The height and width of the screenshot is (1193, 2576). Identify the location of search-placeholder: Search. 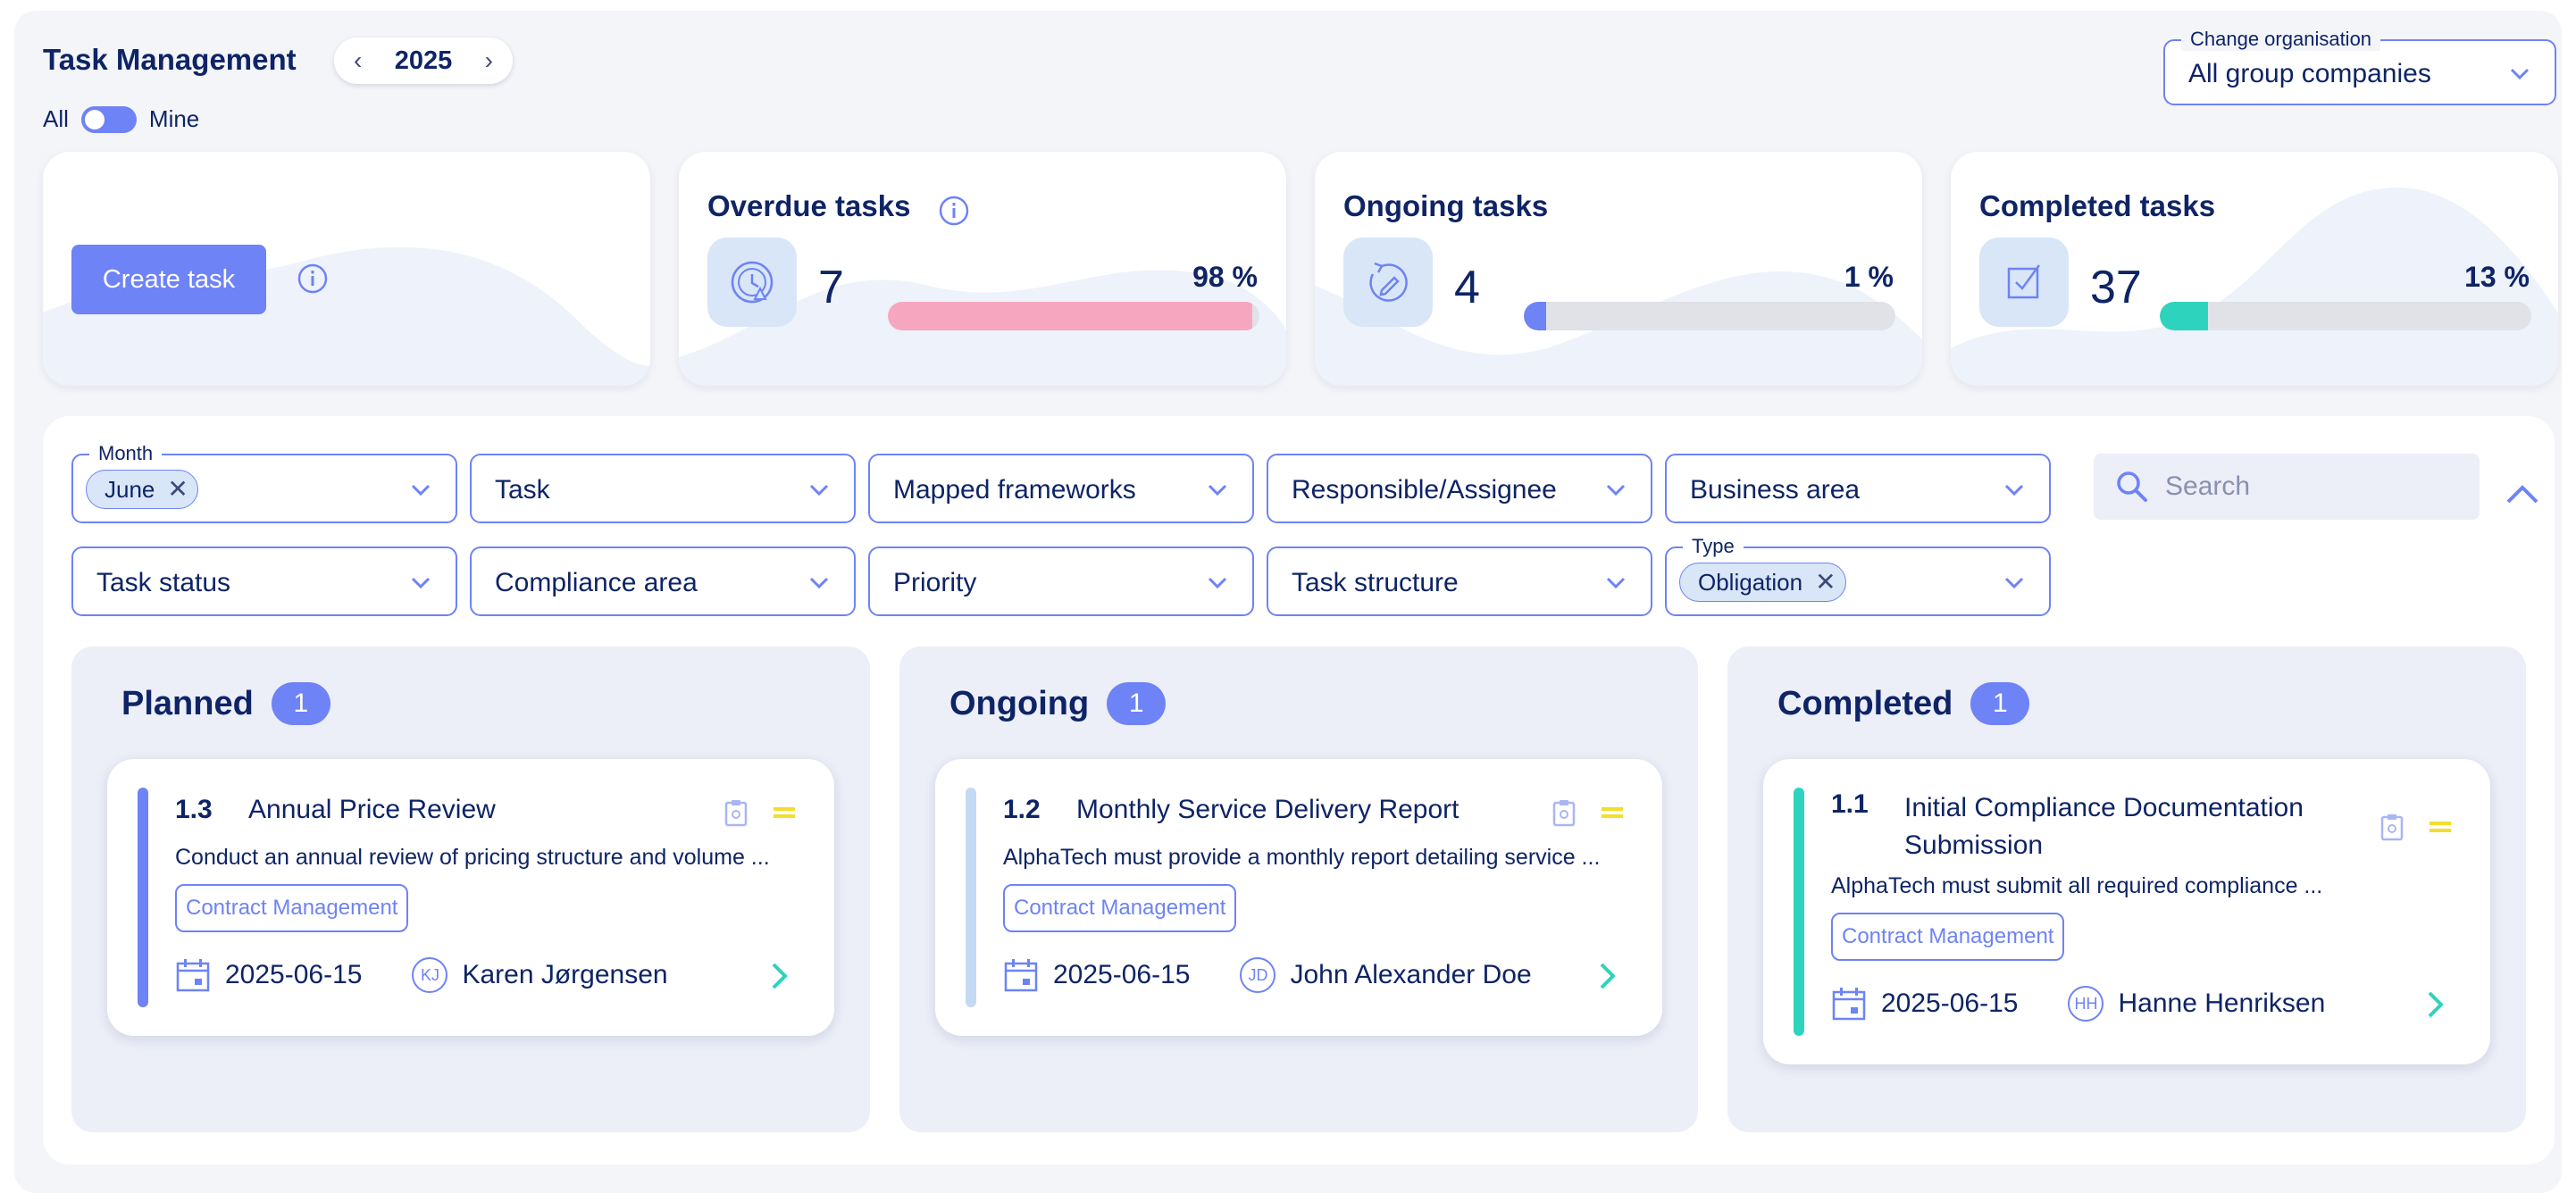
(2208, 486).